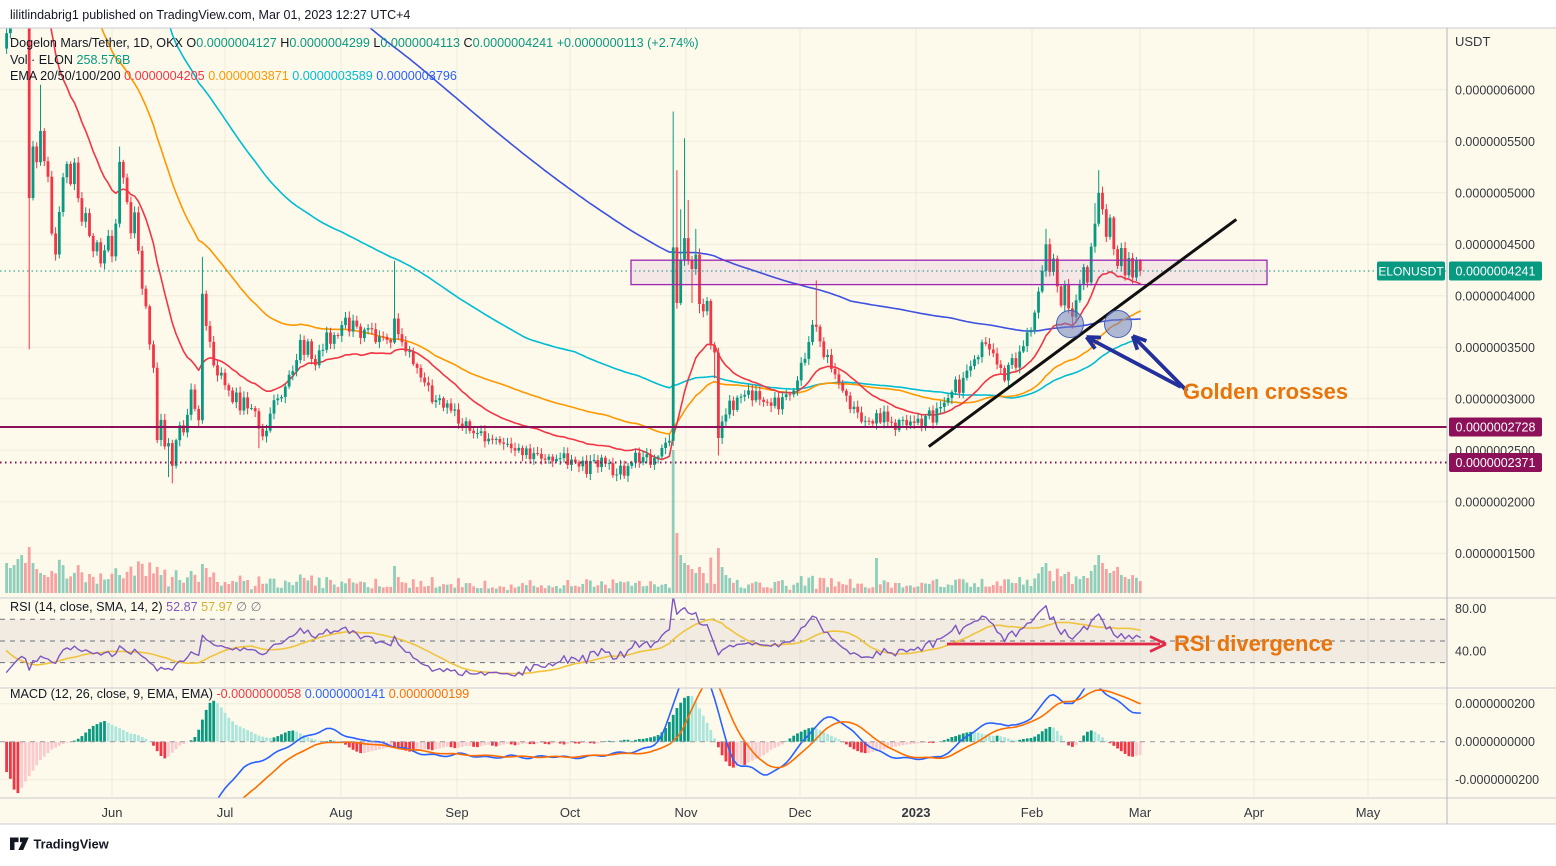 The height and width of the screenshot is (866, 1556). Describe the element at coordinates (112, 812) in the screenshot. I see `svg-text: Jun` at that location.